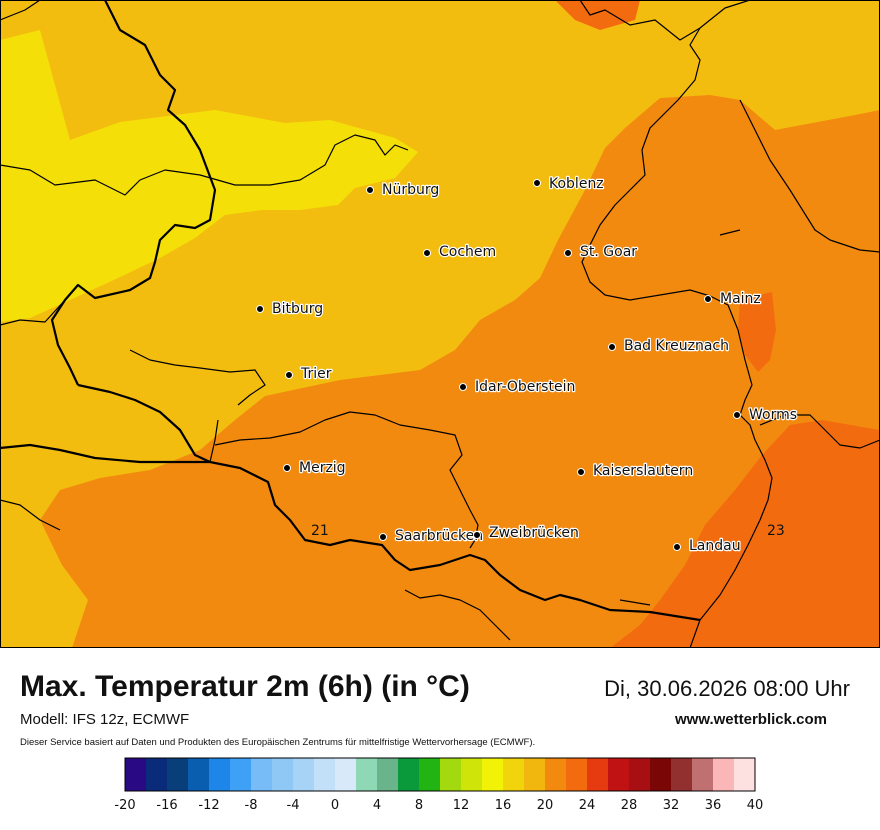 This screenshot has width=880, height=830. Describe the element at coordinates (467, 252) in the screenshot. I see `city-label: Cochem` at that location.